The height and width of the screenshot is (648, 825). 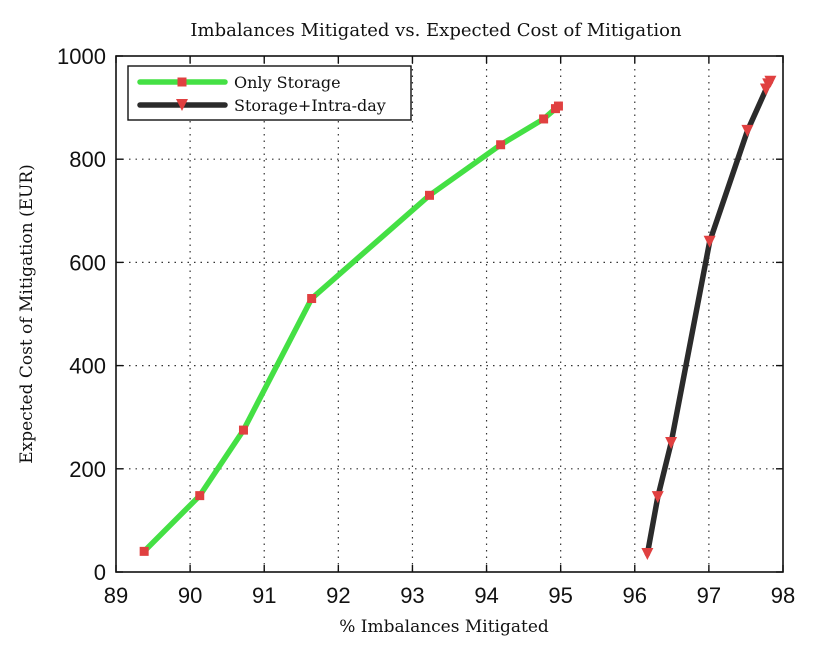 What do you see at coordinates (87, 262) in the screenshot?
I see `y-tick-label: 600` at bounding box center [87, 262].